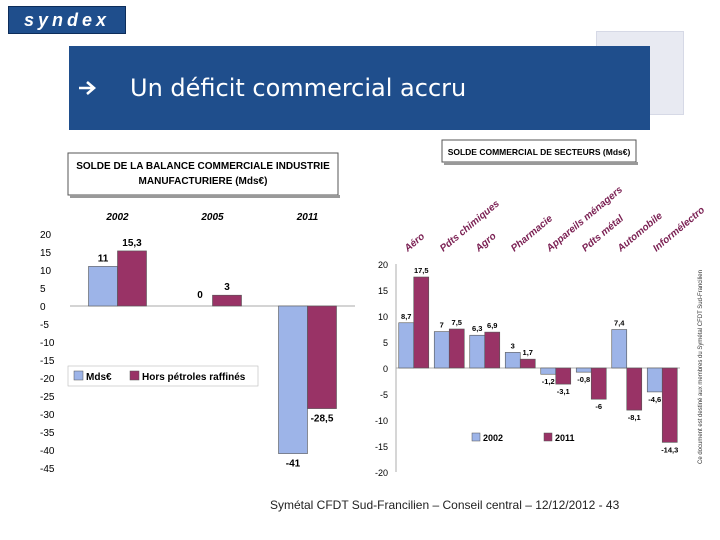  What do you see at coordinates (87, 88) in the screenshot?
I see `right-arrow-icon` at bounding box center [87, 88].